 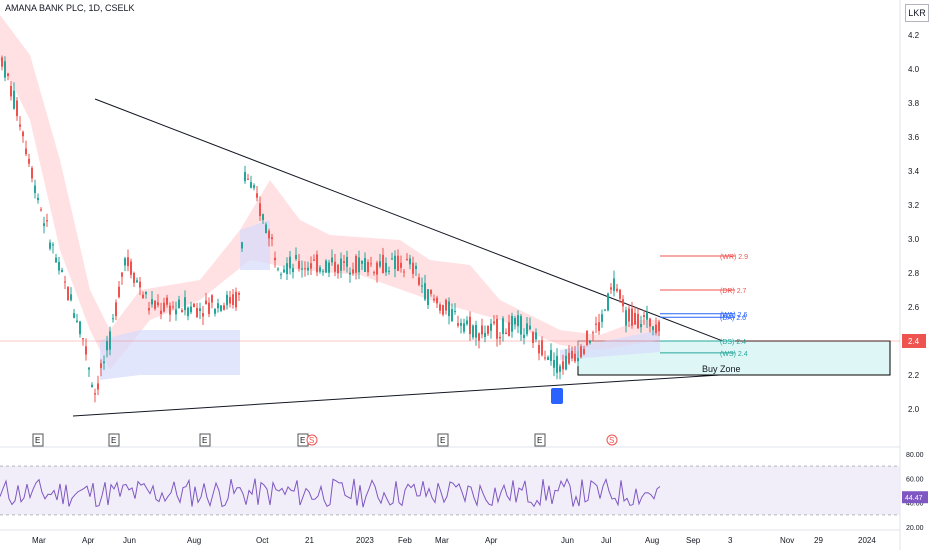 I want to click on currency-label: LKR, so click(x=917, y=13).